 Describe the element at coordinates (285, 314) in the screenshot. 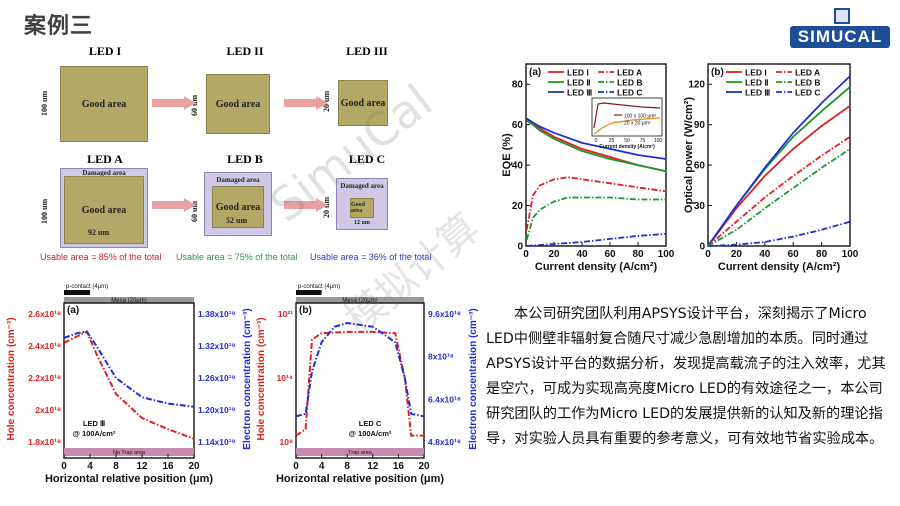

I see `y-tick-label-left: 10²¹` at that location.